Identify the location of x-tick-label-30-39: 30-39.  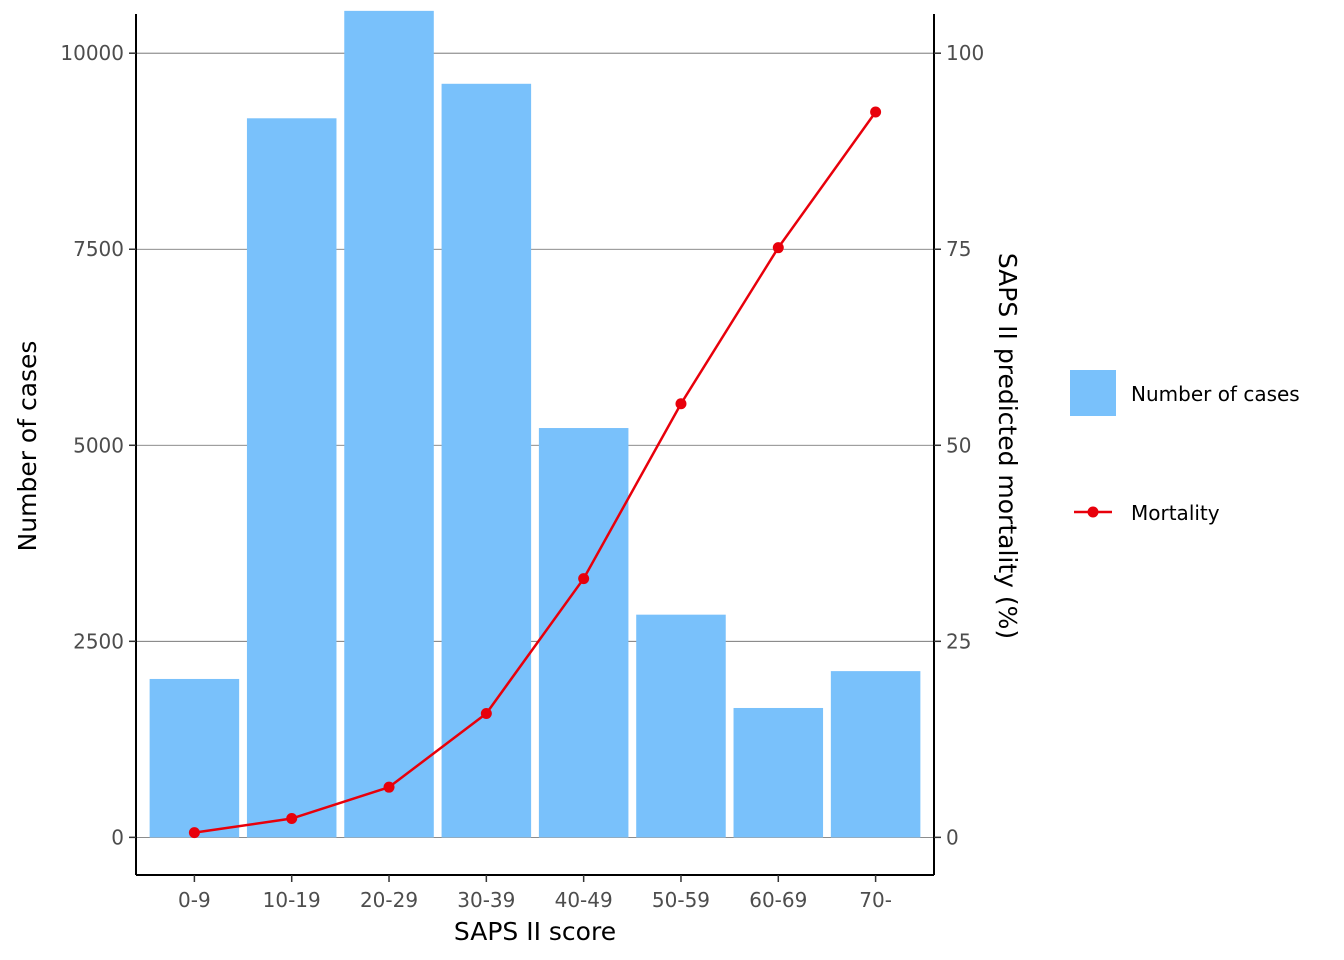
(486, 900).